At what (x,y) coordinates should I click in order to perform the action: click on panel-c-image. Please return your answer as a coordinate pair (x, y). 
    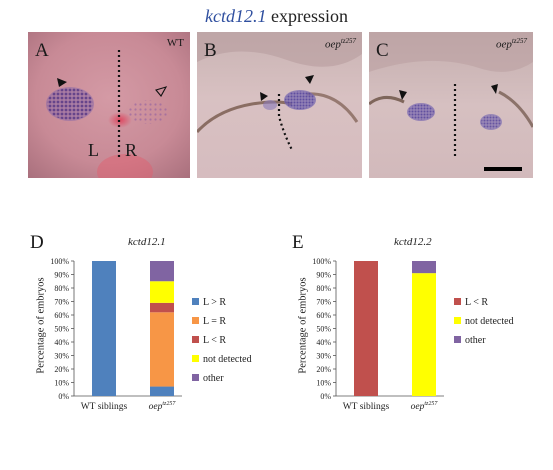
    Looking at the image, I should click on (451, 105).